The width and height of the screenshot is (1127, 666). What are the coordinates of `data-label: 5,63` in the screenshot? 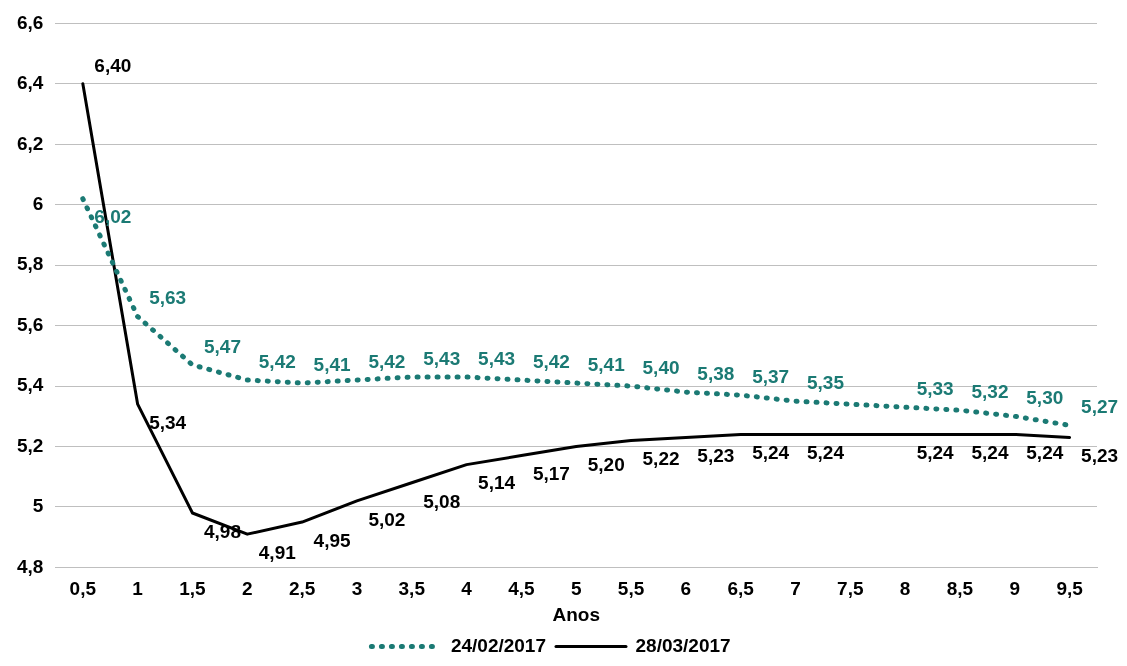 It's located at (168, 298).